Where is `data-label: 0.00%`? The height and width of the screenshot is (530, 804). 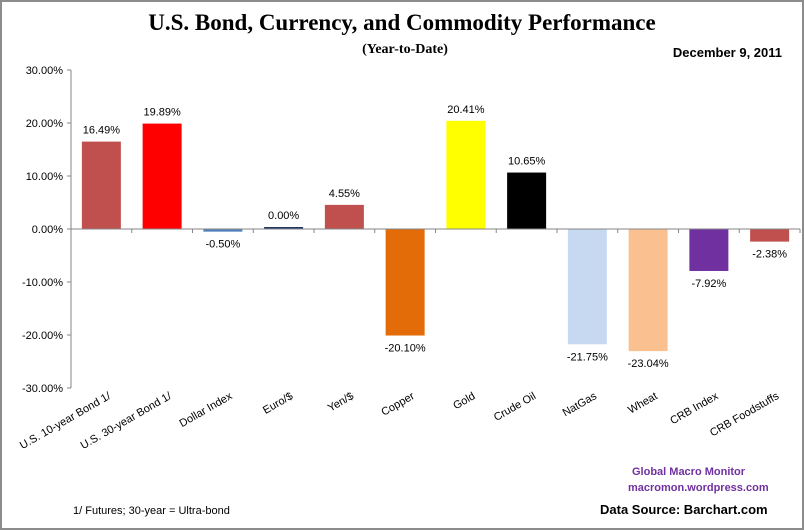 data-label: 0.00% is located at coordinates (283, 216).